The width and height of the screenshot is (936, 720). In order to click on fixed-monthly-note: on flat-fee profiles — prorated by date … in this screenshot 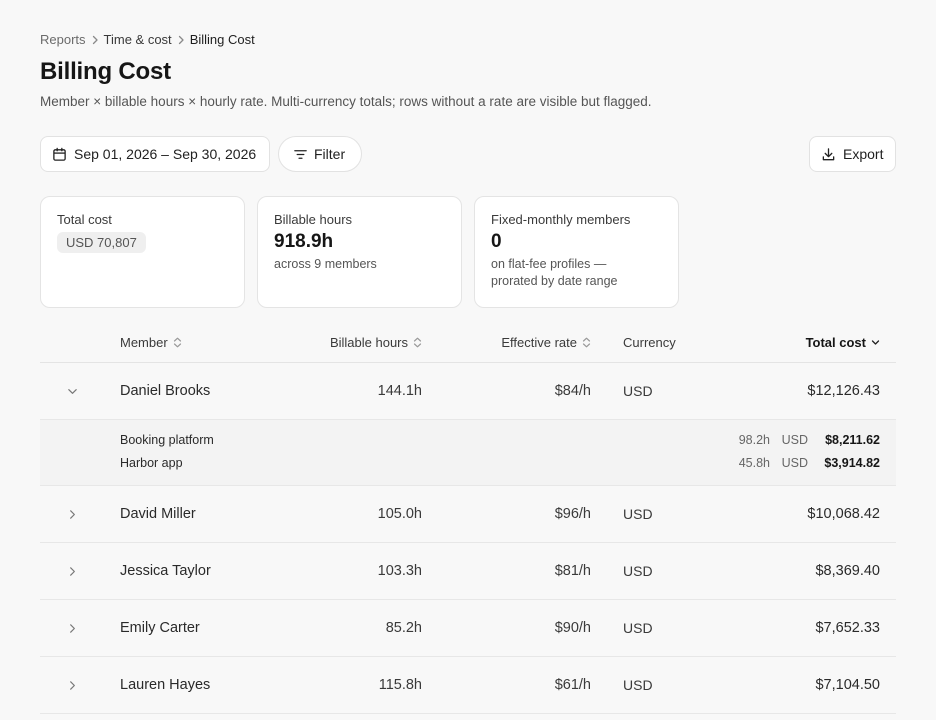, I will do `click(576, 273)`.